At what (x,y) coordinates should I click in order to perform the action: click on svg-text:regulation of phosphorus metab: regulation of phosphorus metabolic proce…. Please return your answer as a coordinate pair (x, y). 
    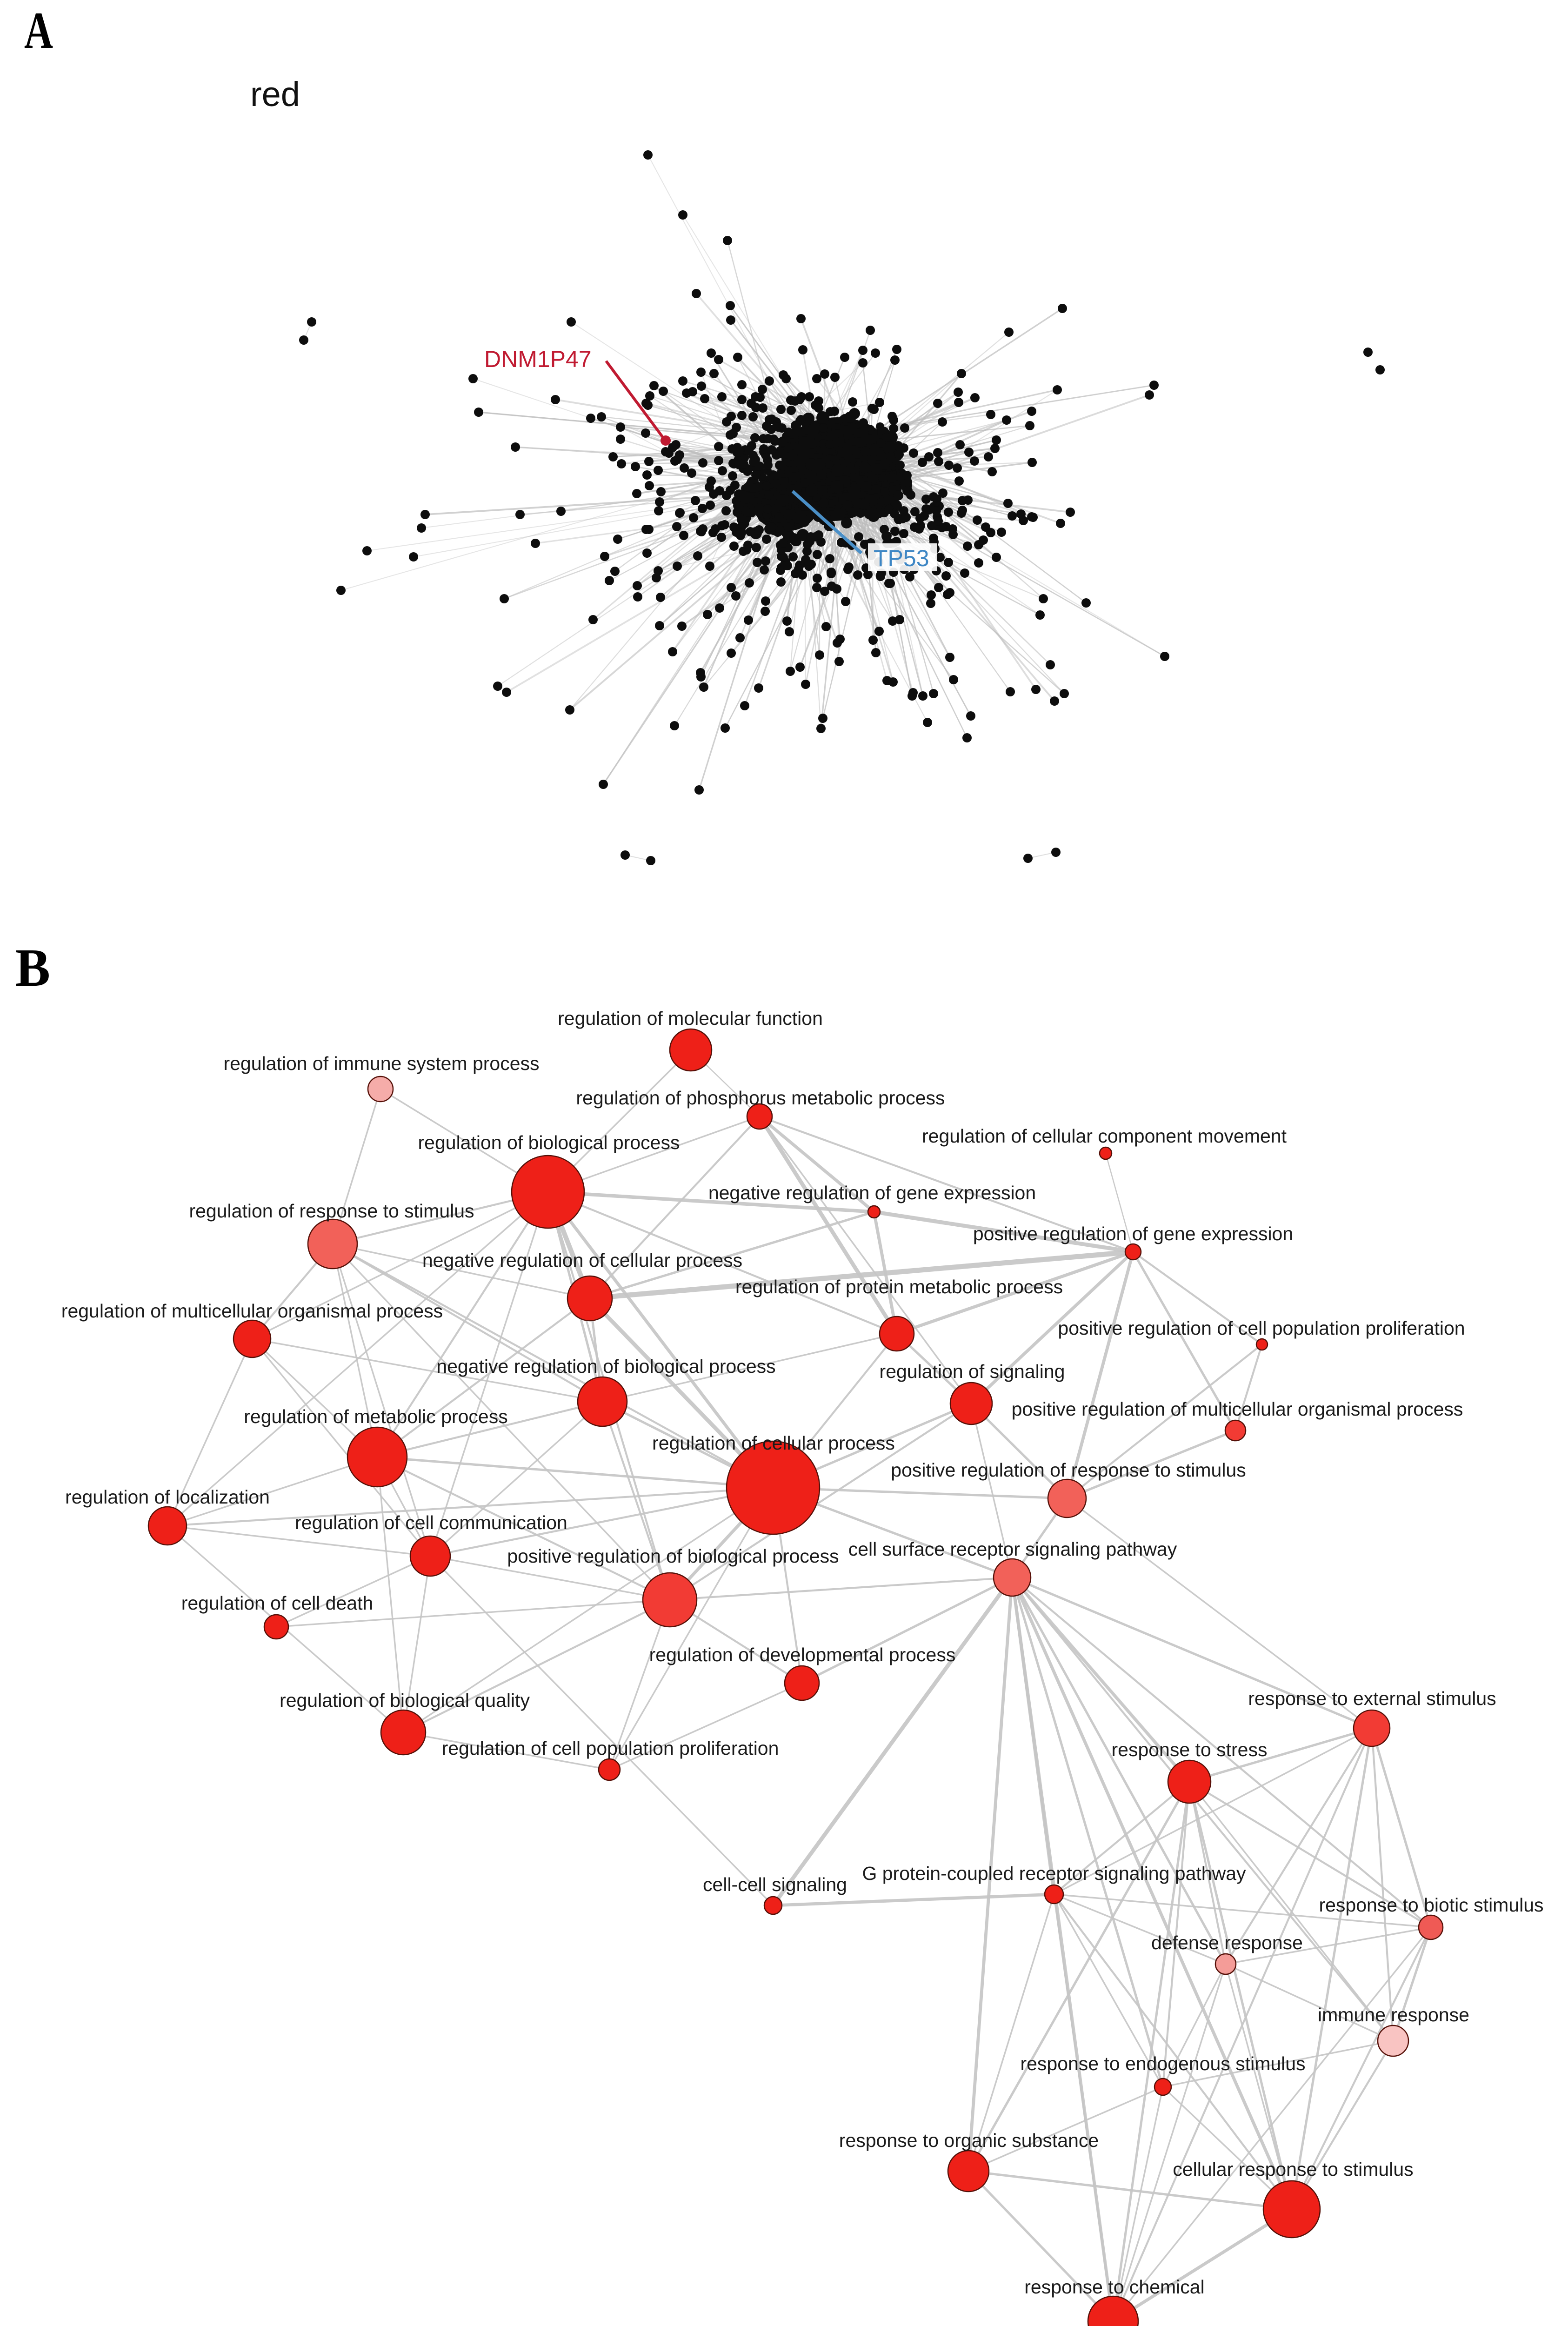
    Looking at the image, I should click on (761, 1098).